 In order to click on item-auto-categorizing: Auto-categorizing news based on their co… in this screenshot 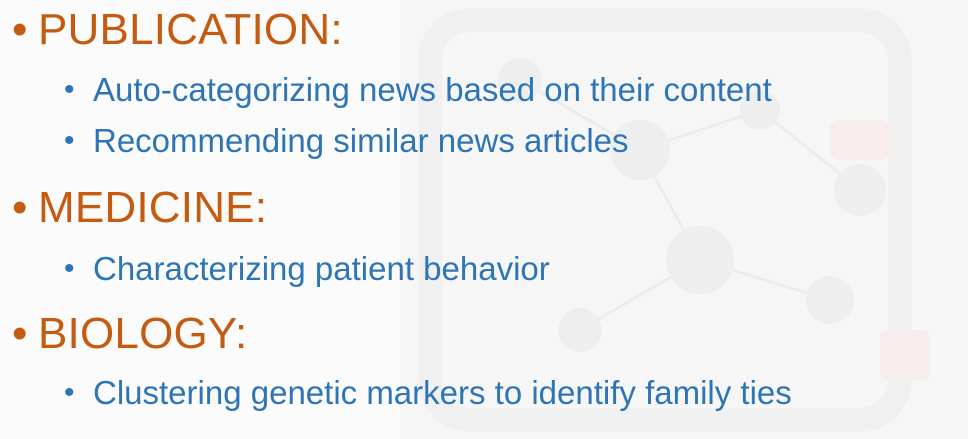, I will do `click(432, 89)`.